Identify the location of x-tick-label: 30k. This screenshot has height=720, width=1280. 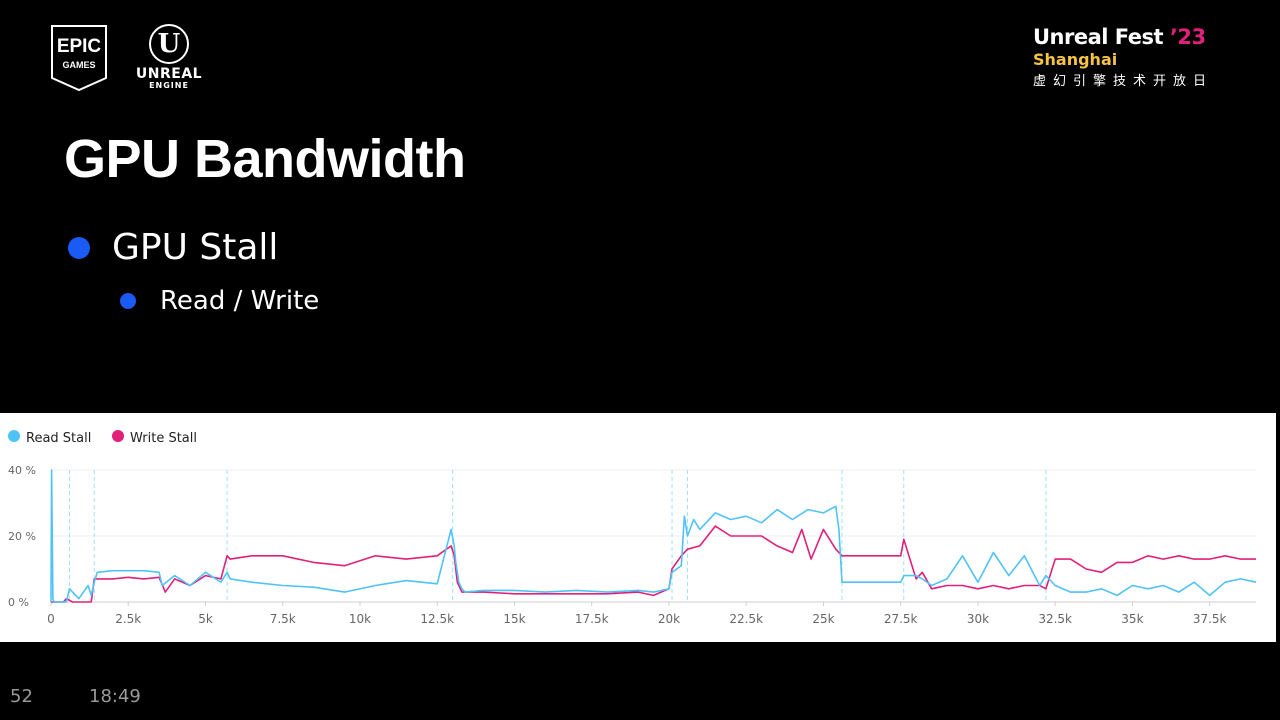
(978, 619).